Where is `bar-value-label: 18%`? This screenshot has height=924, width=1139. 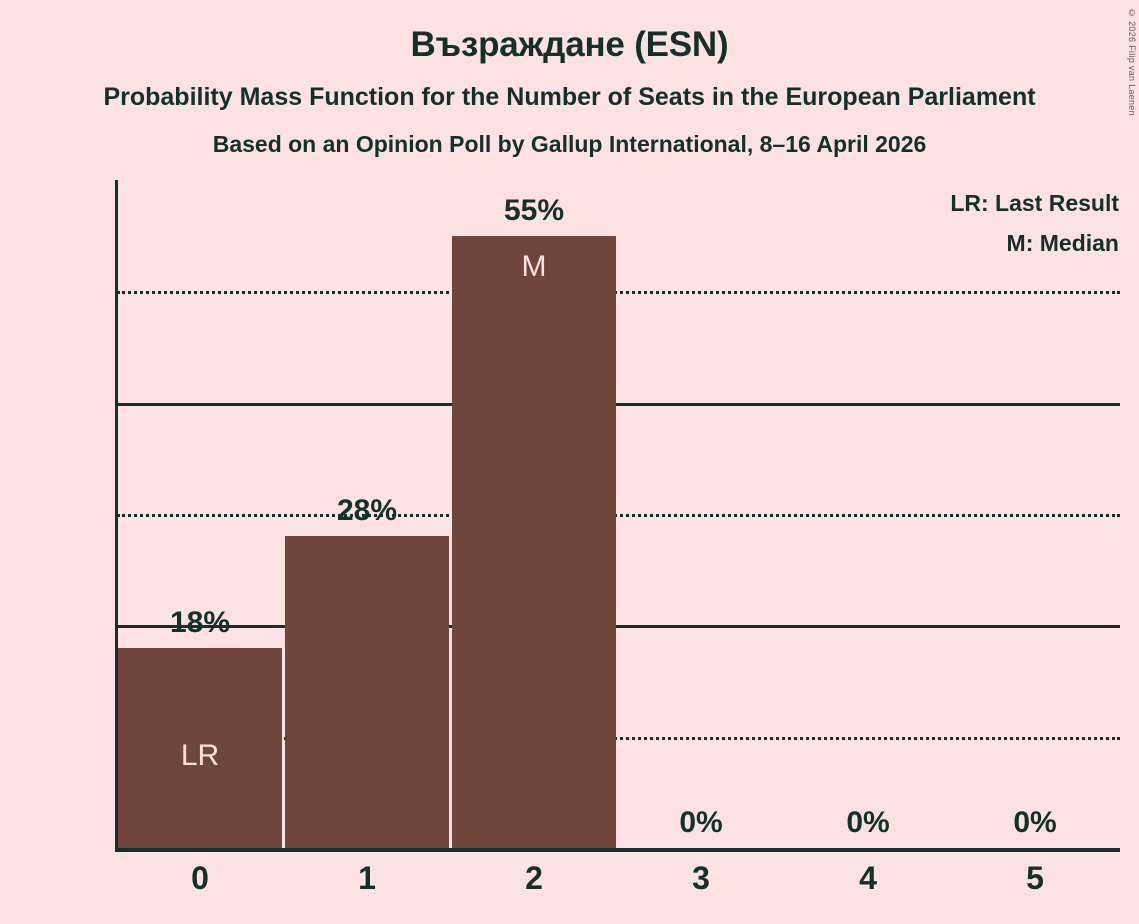 bar-value-label: 18% is located at coordinates (200, 622).